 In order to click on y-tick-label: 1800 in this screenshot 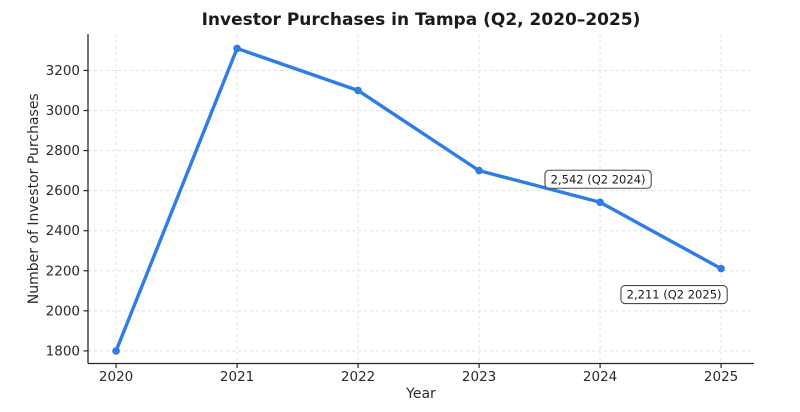, I will do `click(63, 351)`.